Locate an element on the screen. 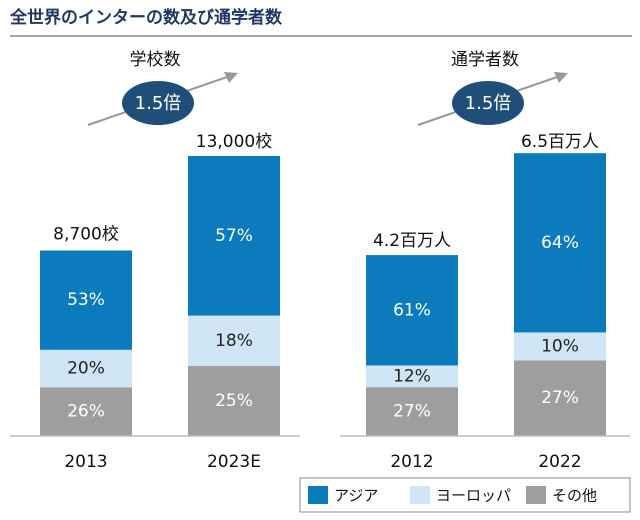 Image resolution: width=640 pixels, height=520 pixels. value-label: 25% is located at coordinates (234, 401).